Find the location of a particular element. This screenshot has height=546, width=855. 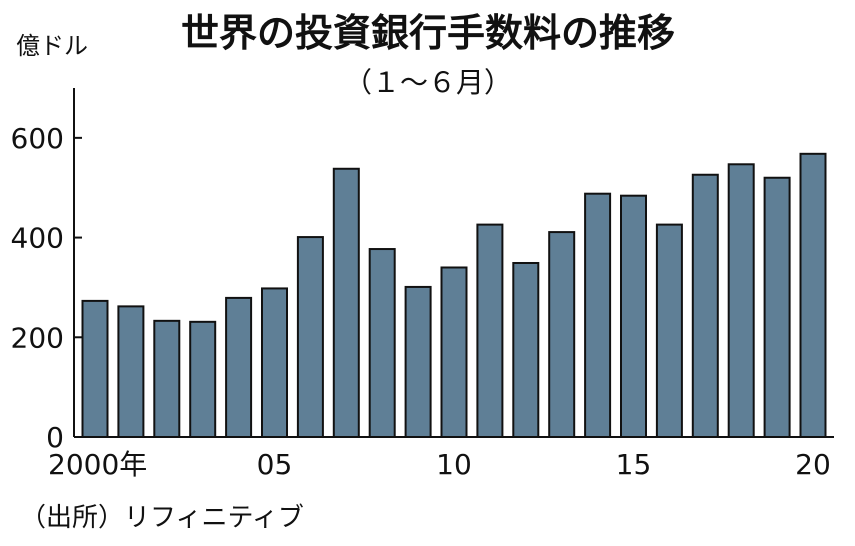

x-axis-ticks: 2000年 05 10 15 20 is located at coordinates (439, 464).